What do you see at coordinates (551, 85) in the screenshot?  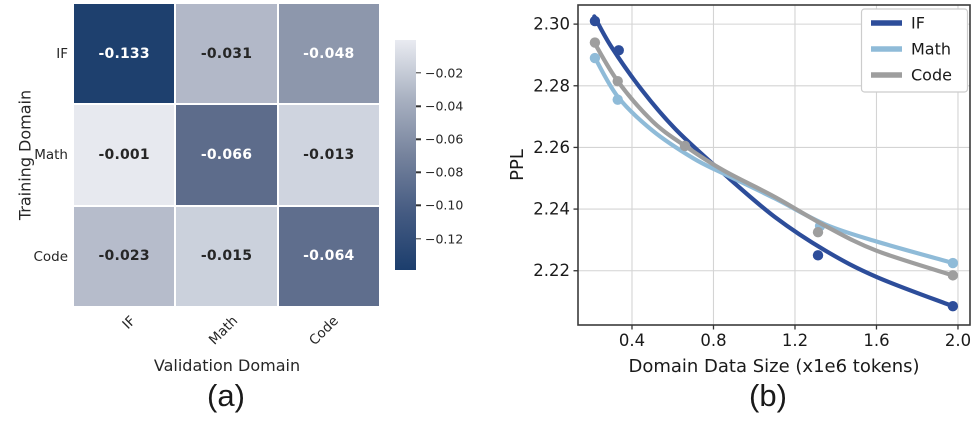 I see `y-tick-label: 2.28` at bounding box center [551, 85].